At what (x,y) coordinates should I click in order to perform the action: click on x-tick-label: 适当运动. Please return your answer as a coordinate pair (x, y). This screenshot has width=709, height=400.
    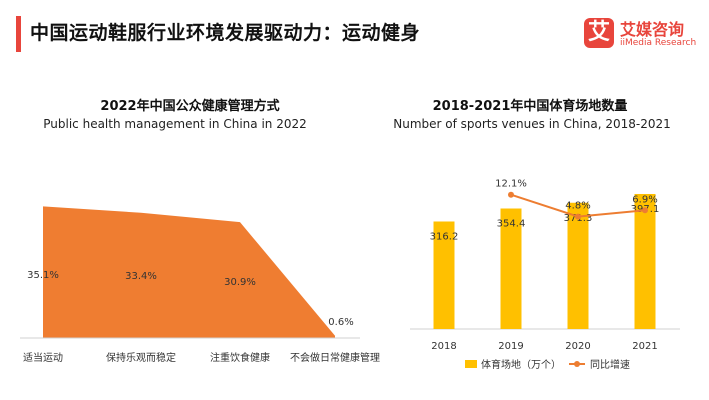
    Looking at the image, I should click on (43, 357).